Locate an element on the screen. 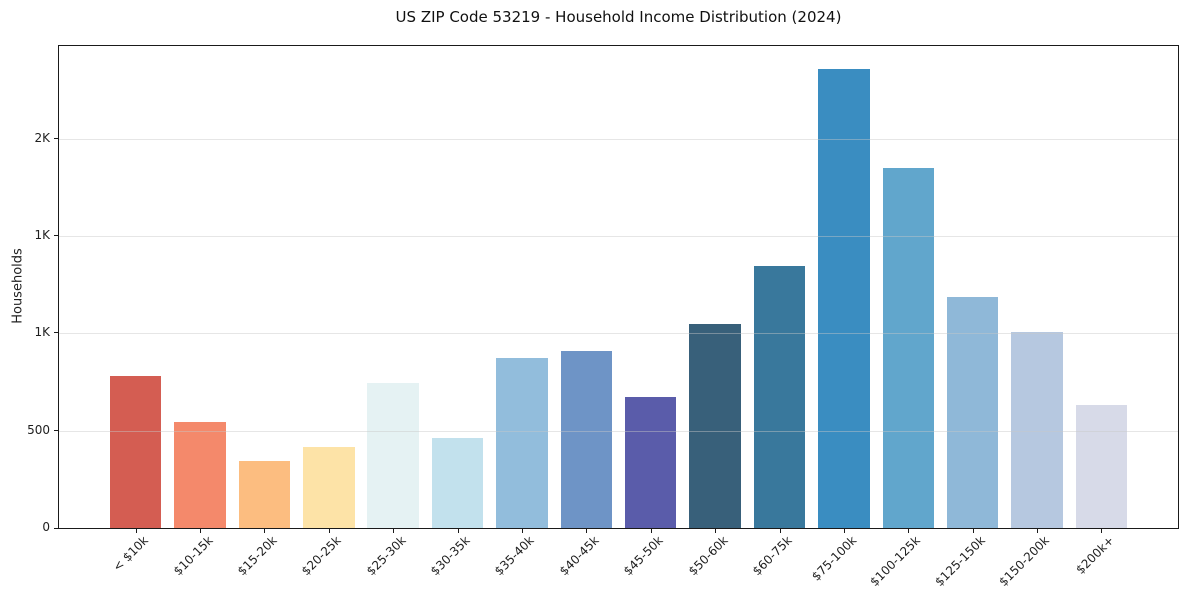 Image resolution: width=1189 pixels, height=590 pixels. x-tick-label: $35-40k is located at coordinates (515, 556).